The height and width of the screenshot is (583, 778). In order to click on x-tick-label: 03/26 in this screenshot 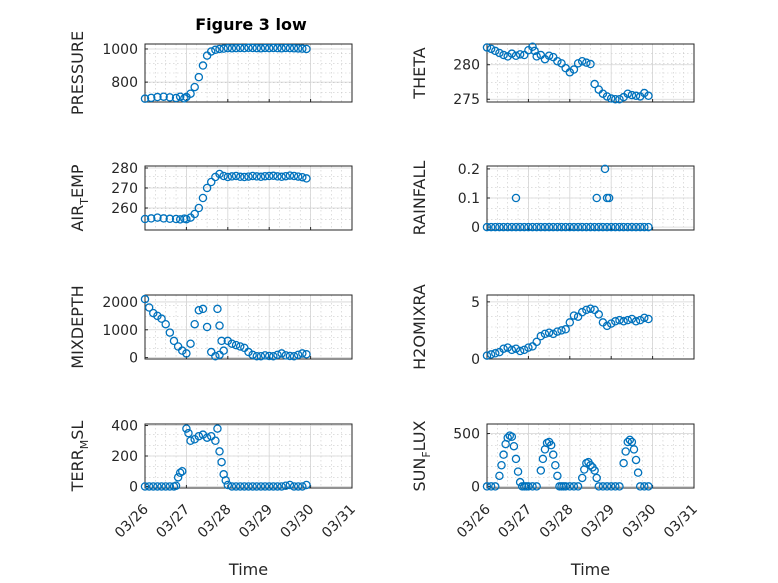, I will do `click(132, 521)`.